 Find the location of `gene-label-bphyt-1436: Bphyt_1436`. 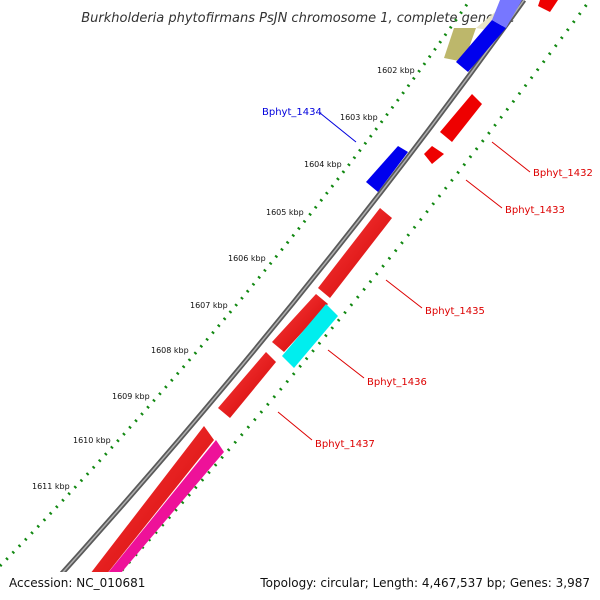

gene-label-bphyt-1436: Bphyt_1436 is located at coordinates (397, 382).